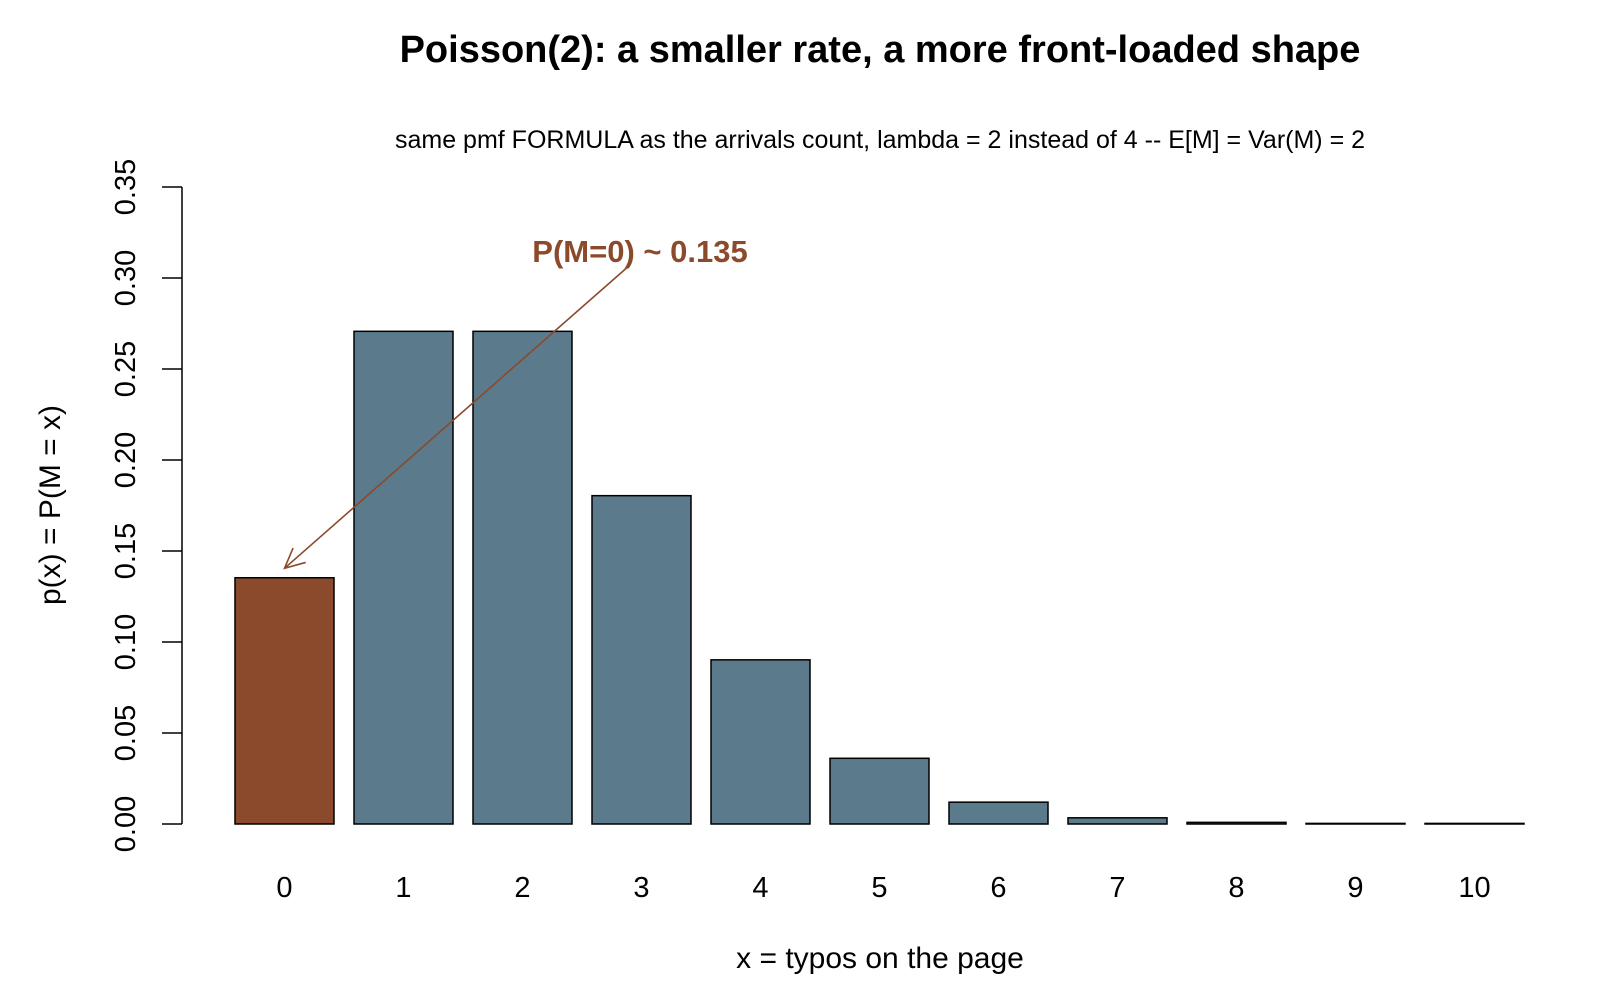 This screenshot has width=1600, height=1005. Describe the element at coordinates (1117, 888) in the screenshot. I see `x-tick-label: 7` at that location.